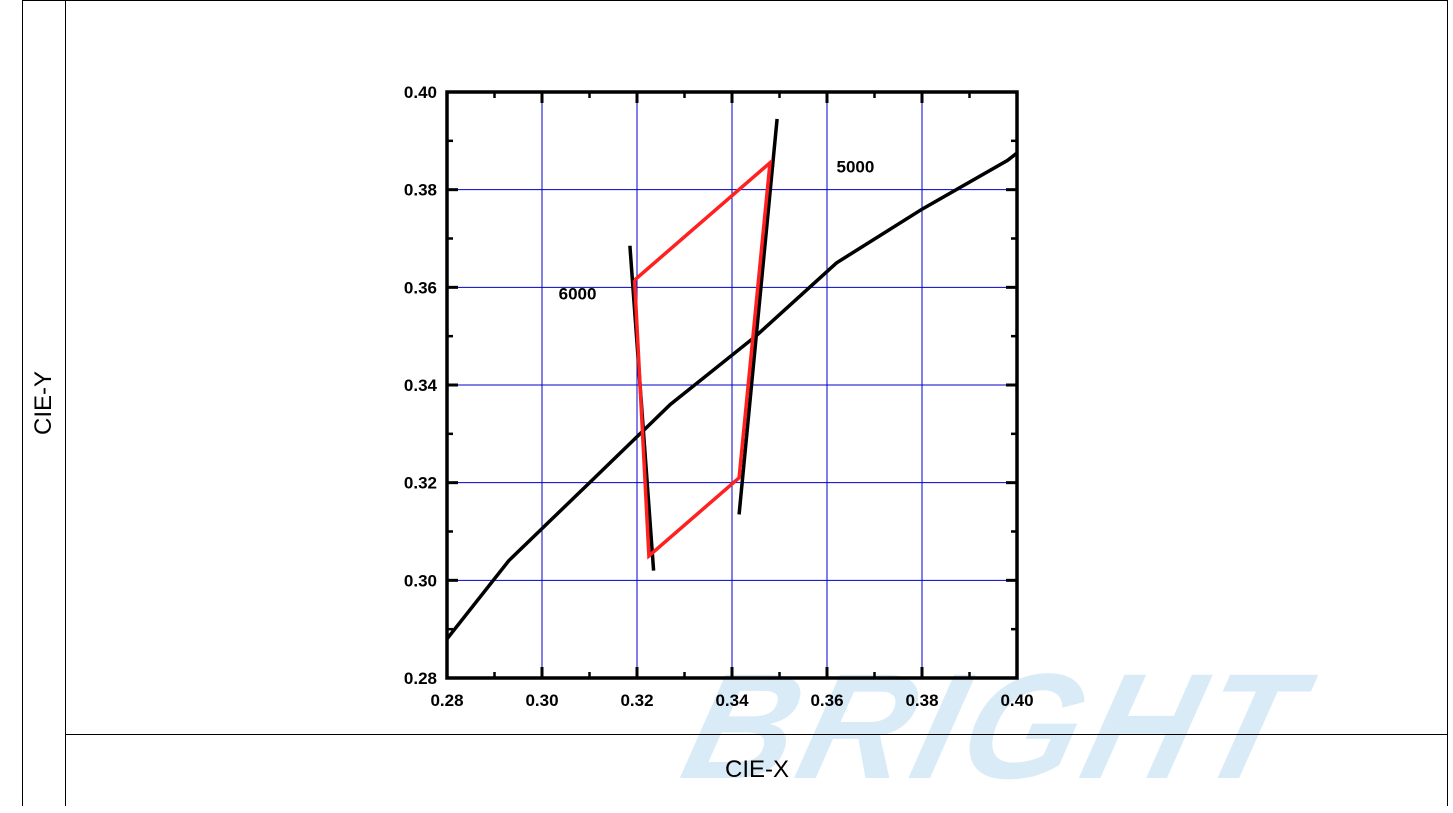  I want to click on bin-quadrangle-line, so click(702, 359).